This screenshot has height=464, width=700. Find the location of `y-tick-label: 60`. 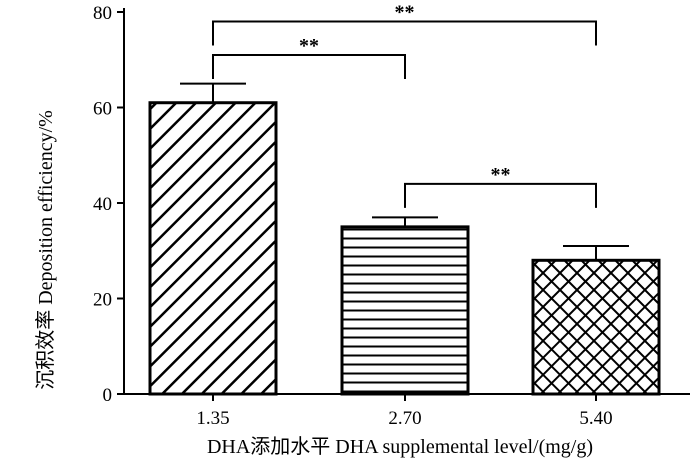

y-tick-label: 60 is located at coordinates (102, 109).